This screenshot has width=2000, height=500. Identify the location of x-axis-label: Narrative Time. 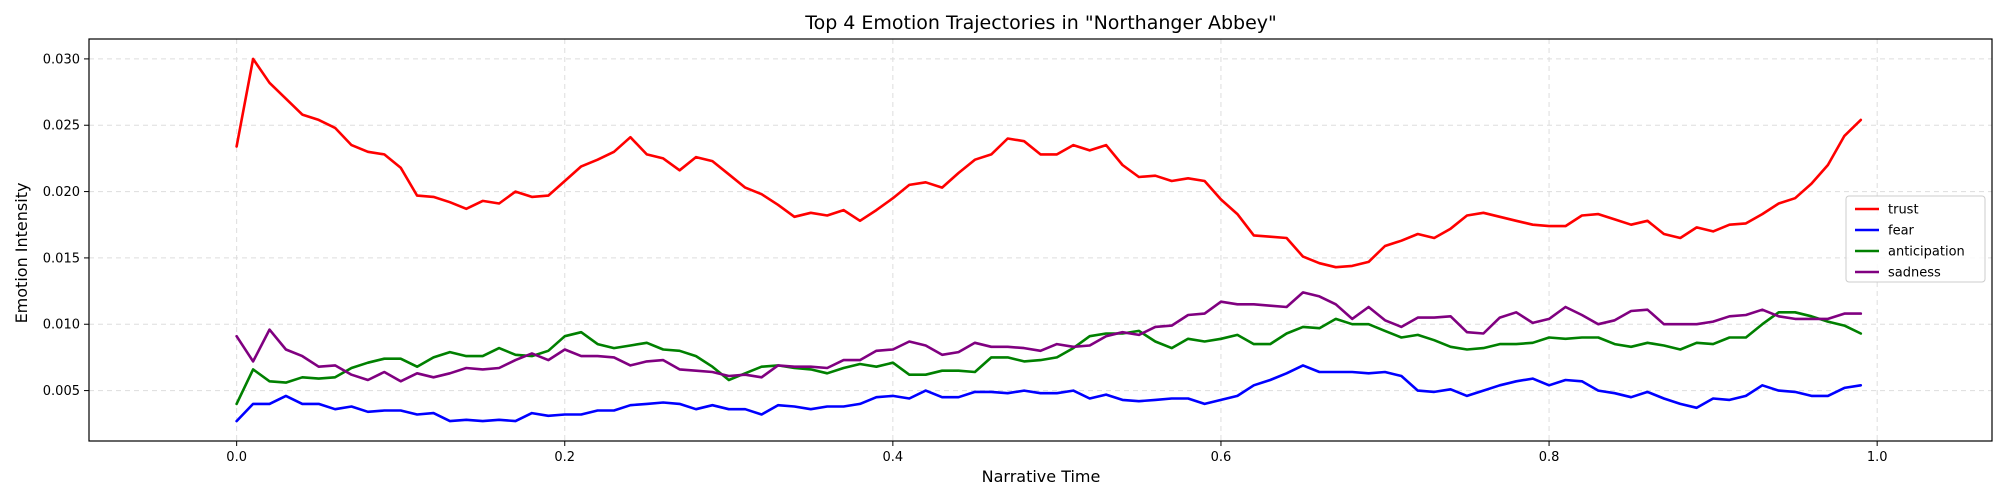
(1041, 476).